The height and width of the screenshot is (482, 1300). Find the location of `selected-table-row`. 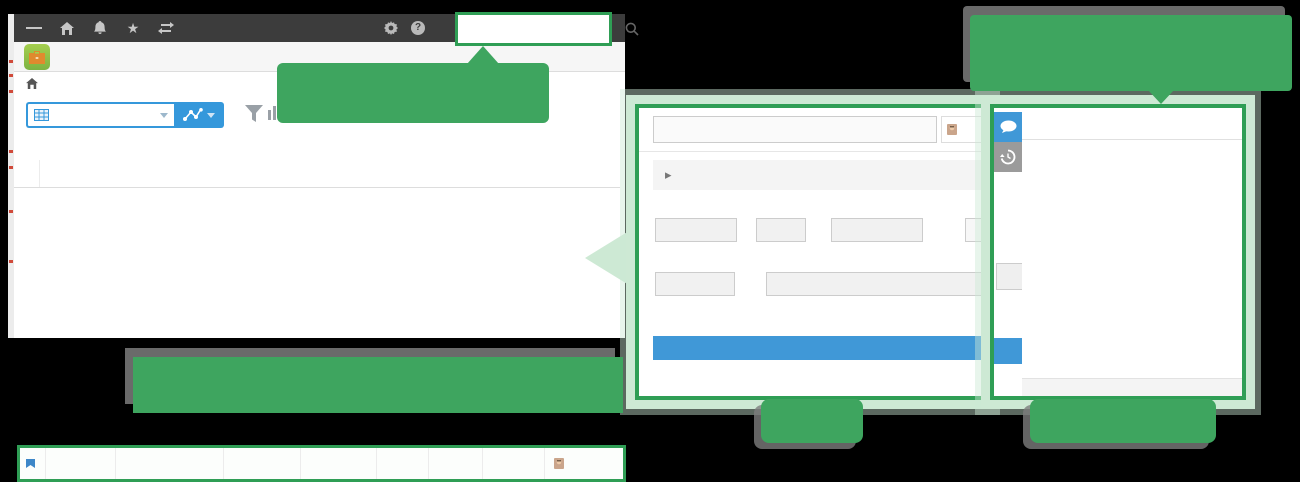

selected-table-row is located at coordinates (321, 463).